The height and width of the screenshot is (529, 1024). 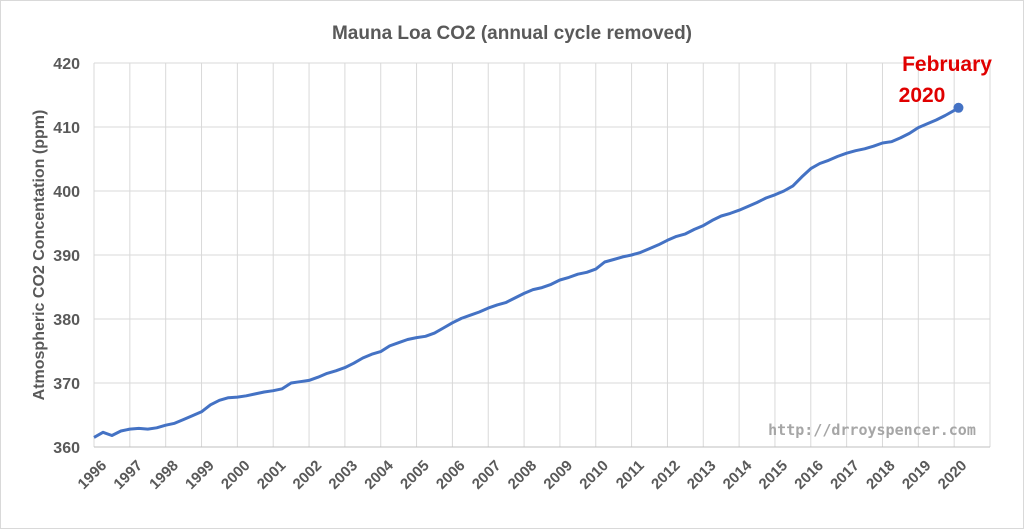 What do you see at coordinates (66, 192) in the screenshot?
I see `y-tick-label: 400` at bounding box center [66, 192].